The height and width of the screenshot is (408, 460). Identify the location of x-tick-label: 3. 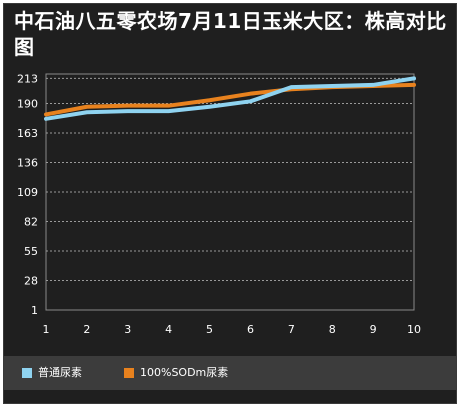
(127, 329).